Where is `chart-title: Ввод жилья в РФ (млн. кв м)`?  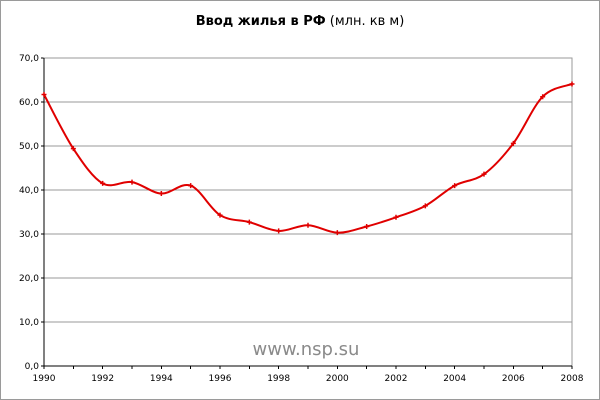
chart-title: Ввод жилья в РФ (млн. кв м) is located at coordinates (300, 21).